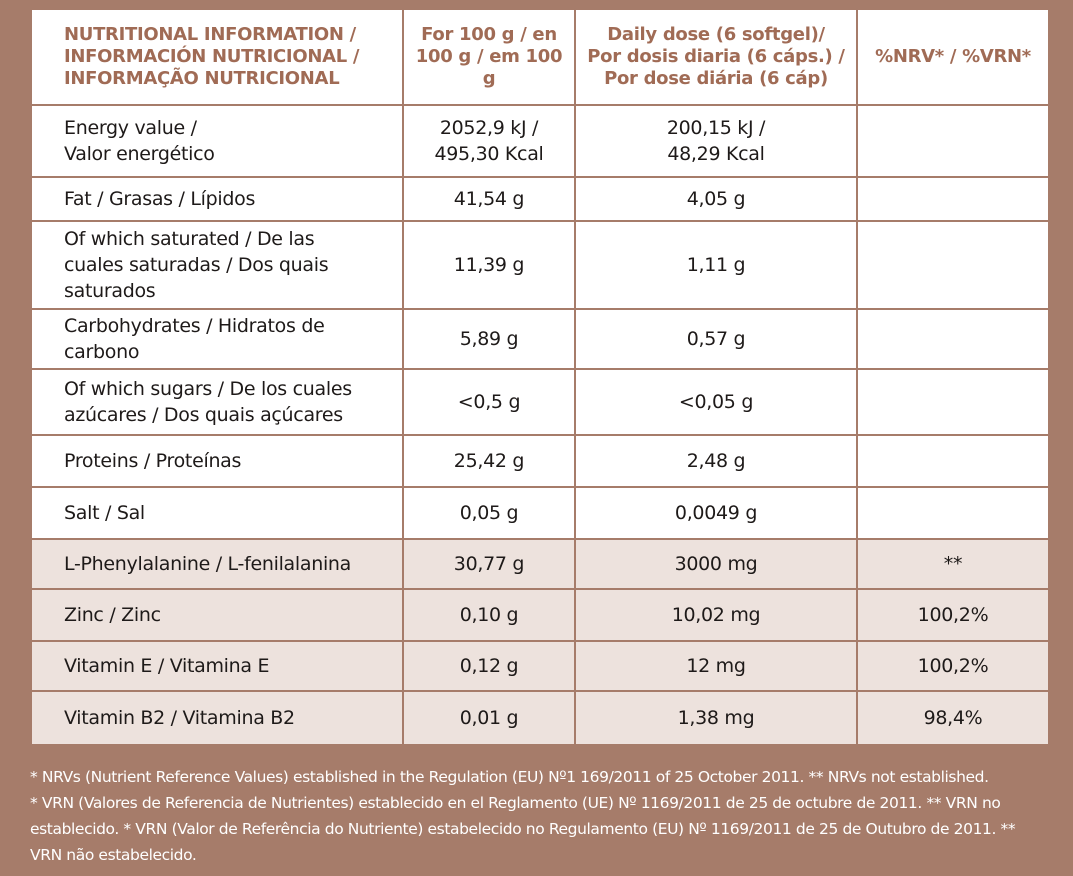  I want to click on header-line: %NRV* / %VRN*, so click(953, 56).